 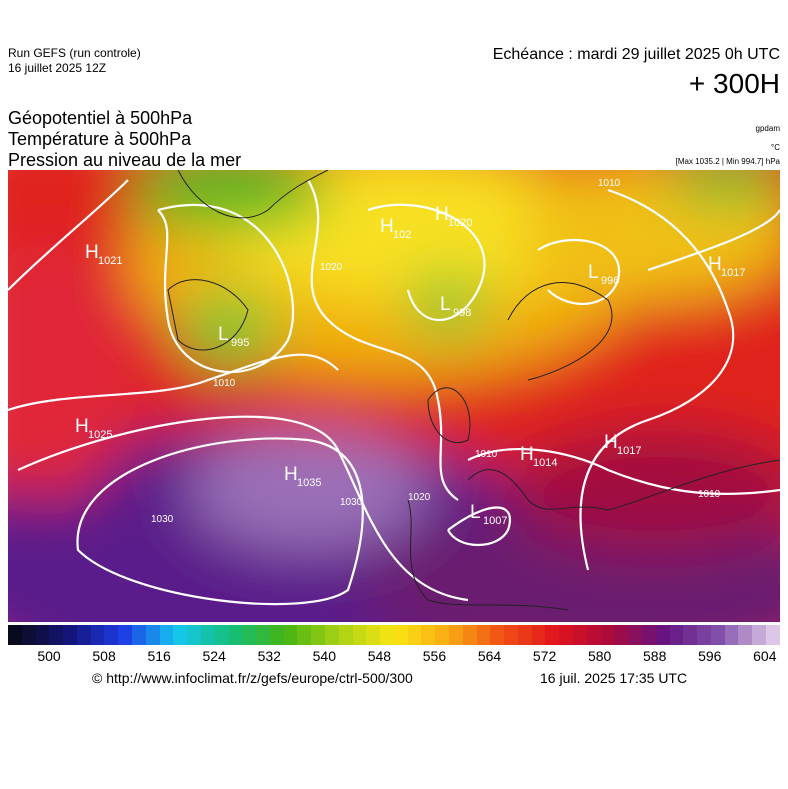 I want to click on colorbar-tick-label: 564, so click(x=489, y=656).